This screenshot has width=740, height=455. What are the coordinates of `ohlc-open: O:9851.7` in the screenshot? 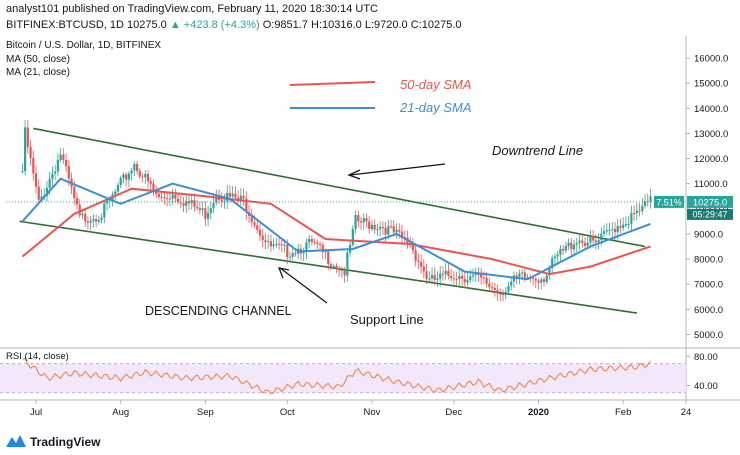 It's located at (285, 25).